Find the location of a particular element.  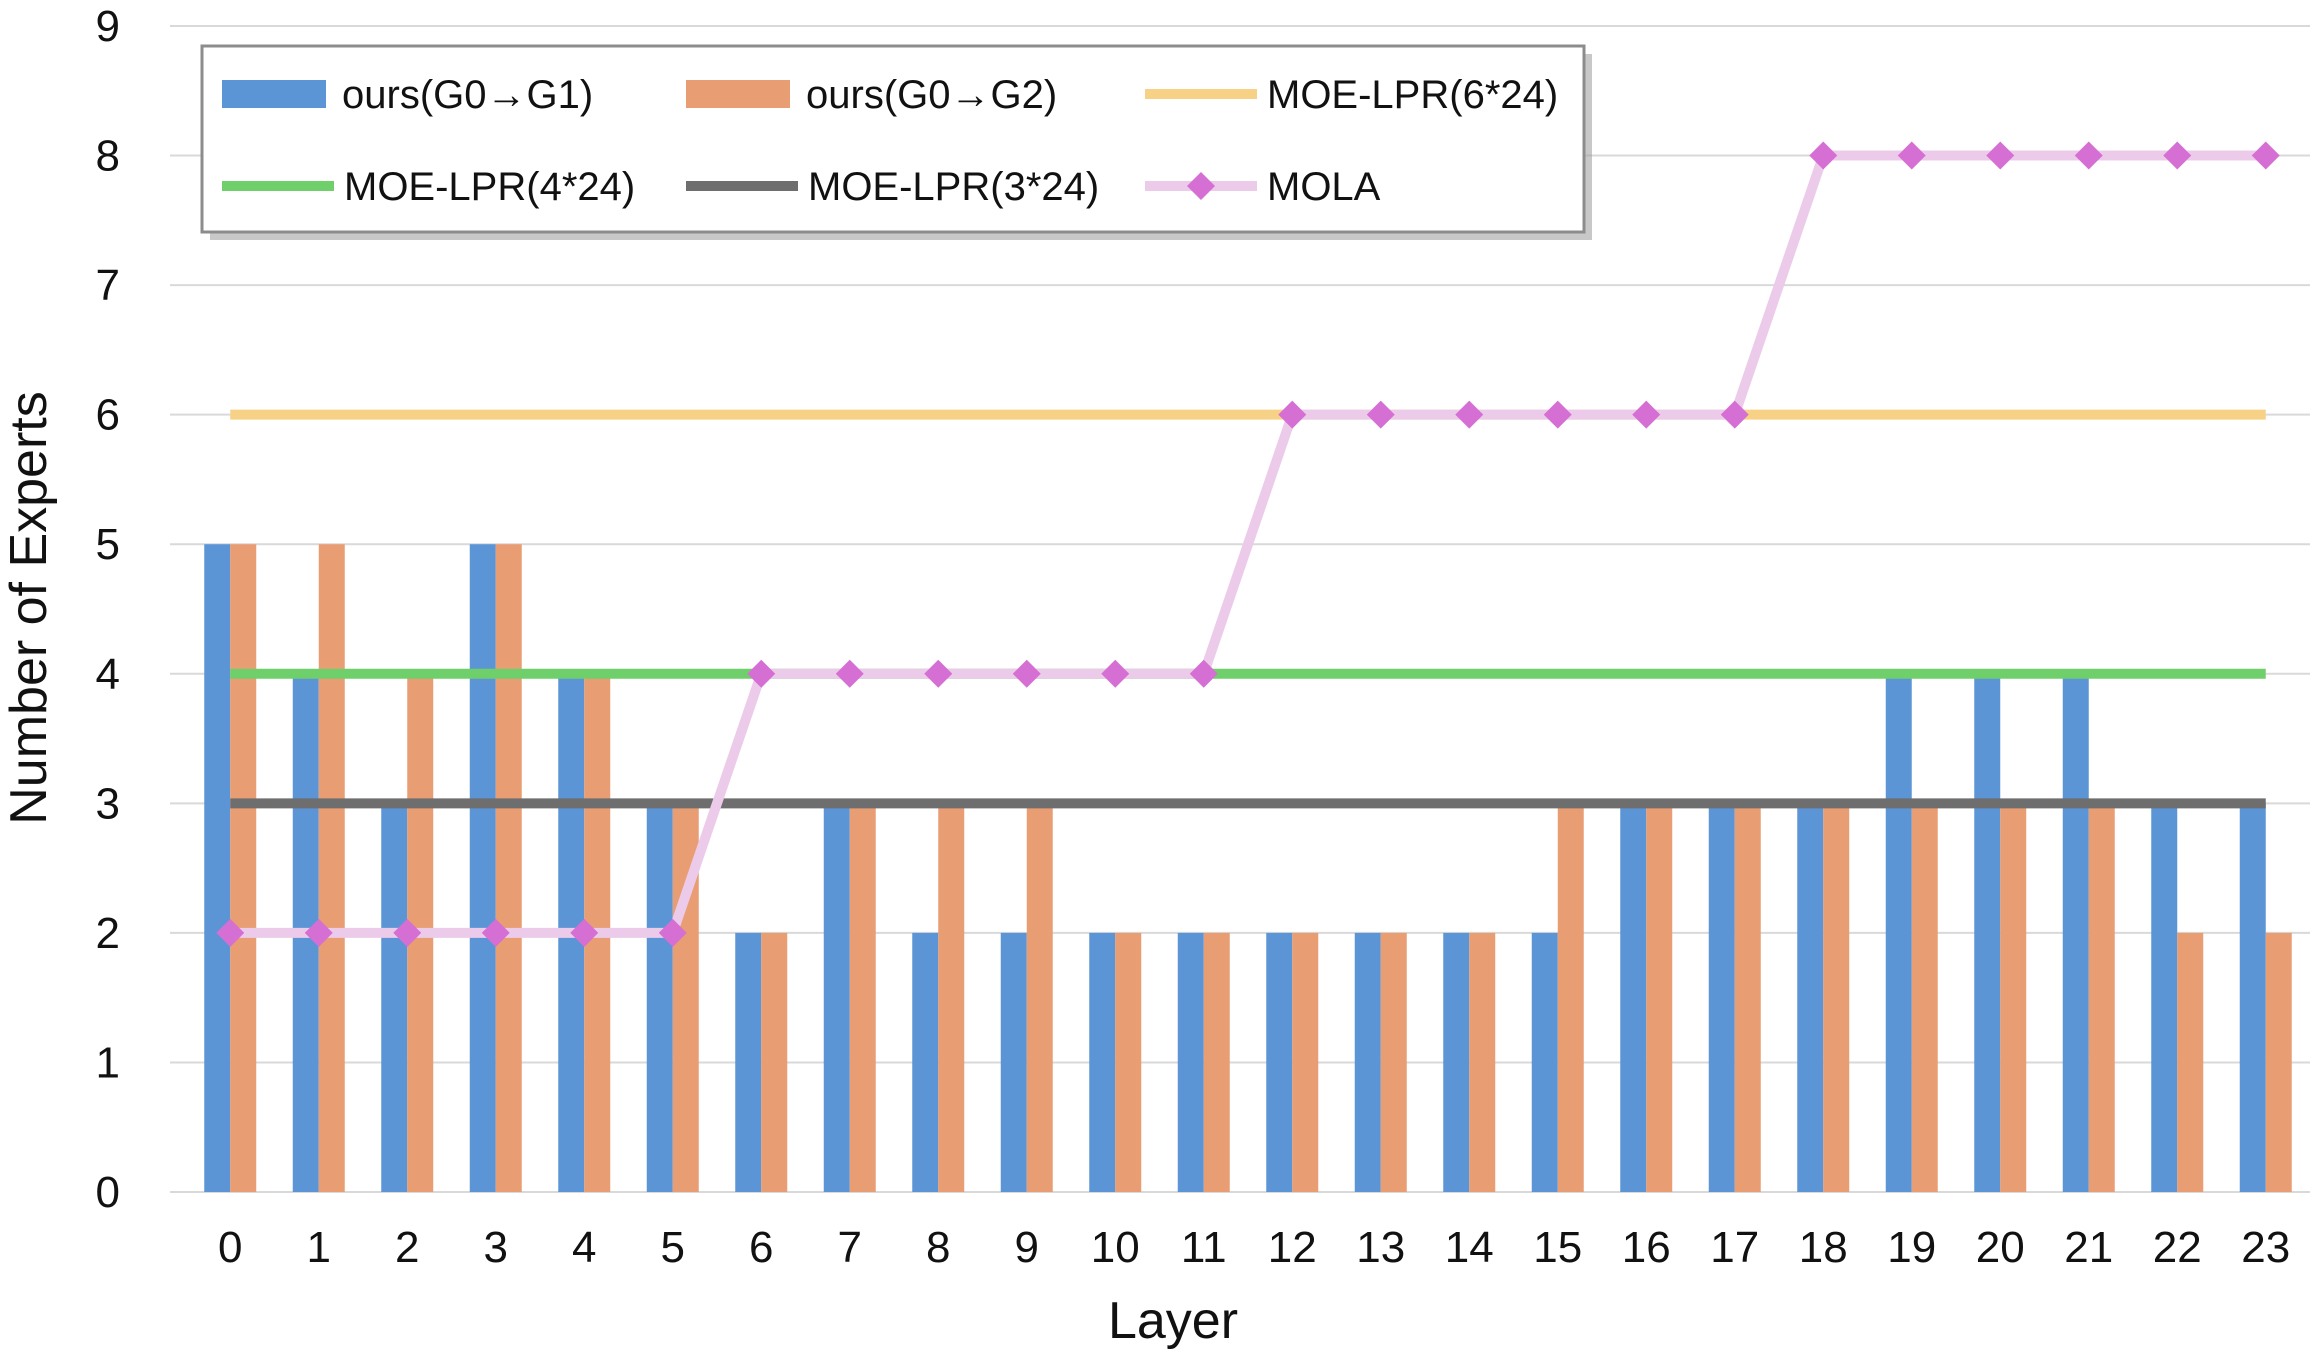

legend-label-moe-lpr-6-24: MOE-LPR(6*24) is located at coordinates (1412, 95).